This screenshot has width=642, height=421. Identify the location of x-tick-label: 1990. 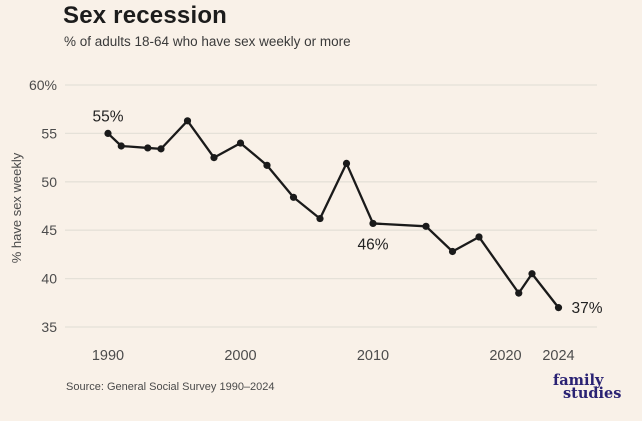
(108, 356).